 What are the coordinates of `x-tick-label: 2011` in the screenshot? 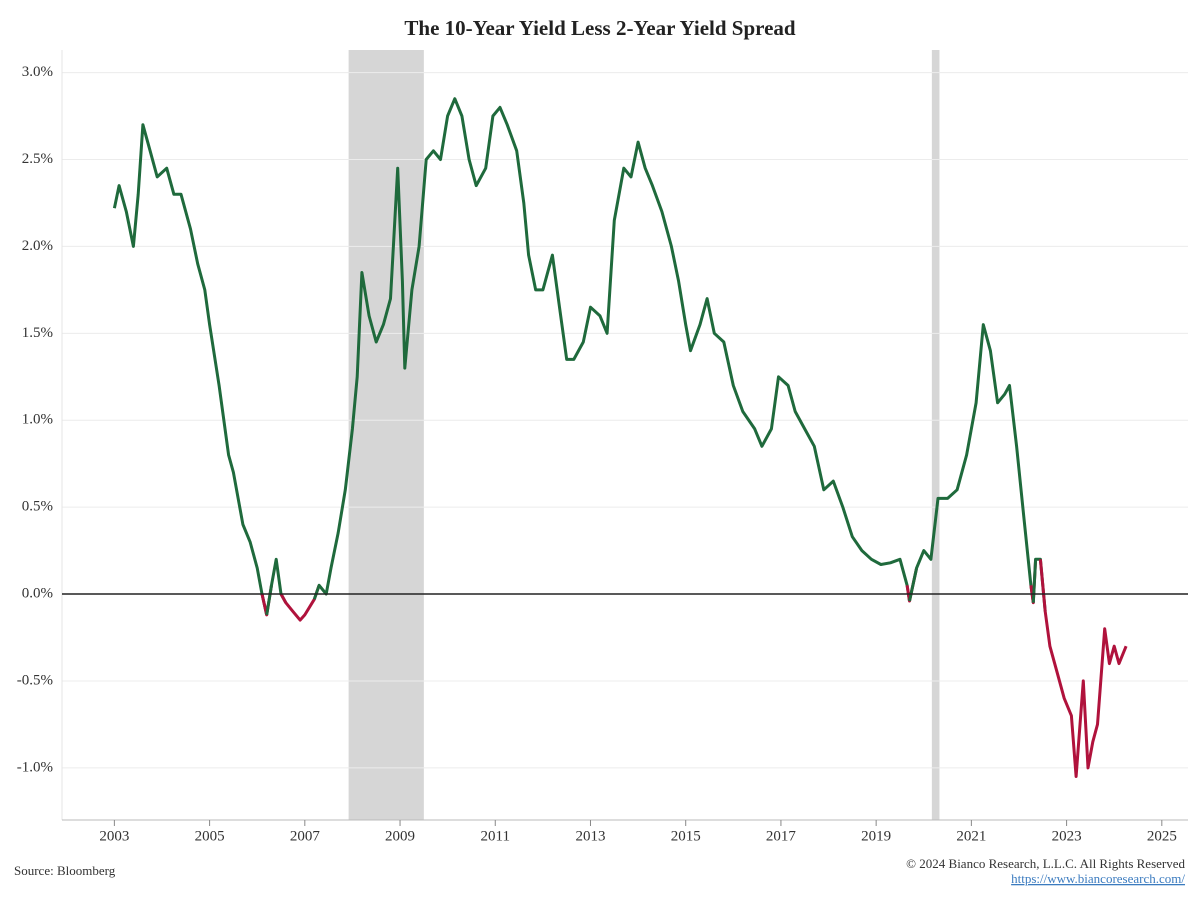 It's located at (495, 836).